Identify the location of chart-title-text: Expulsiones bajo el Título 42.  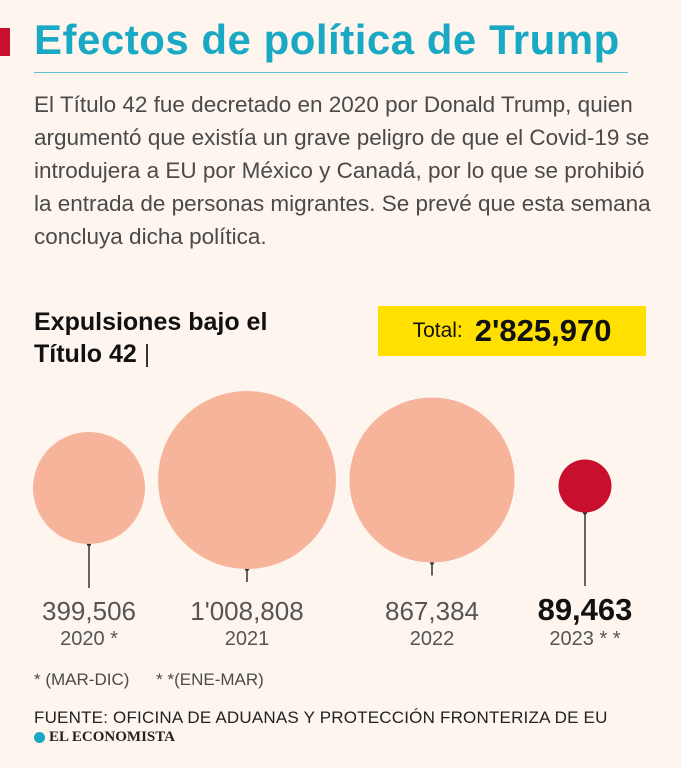
(151, 338).